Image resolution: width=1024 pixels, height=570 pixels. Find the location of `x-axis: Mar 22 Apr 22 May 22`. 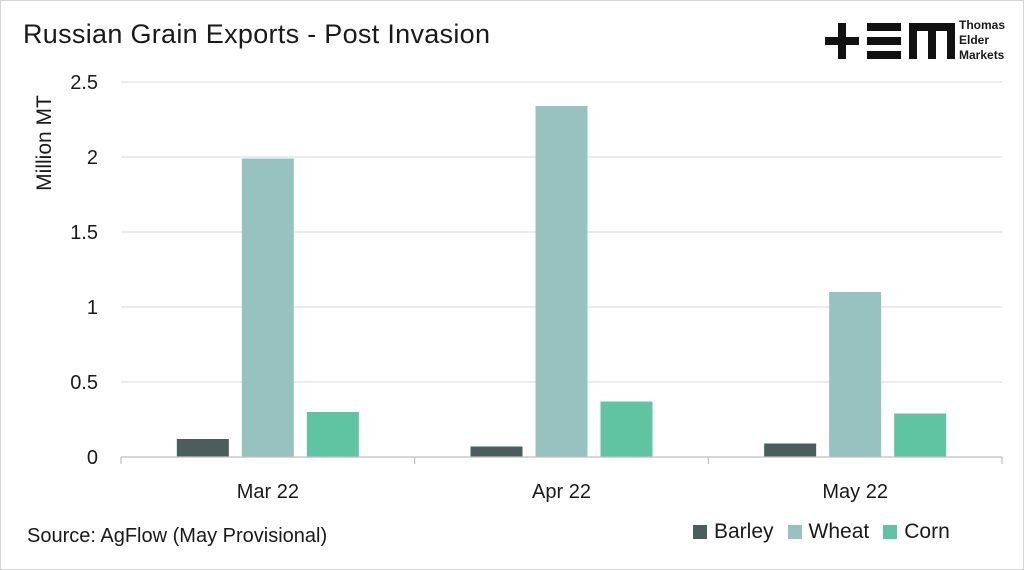

x-axis: Mar 22 Apr 22 May 22 is located at coordinates (561, 479).